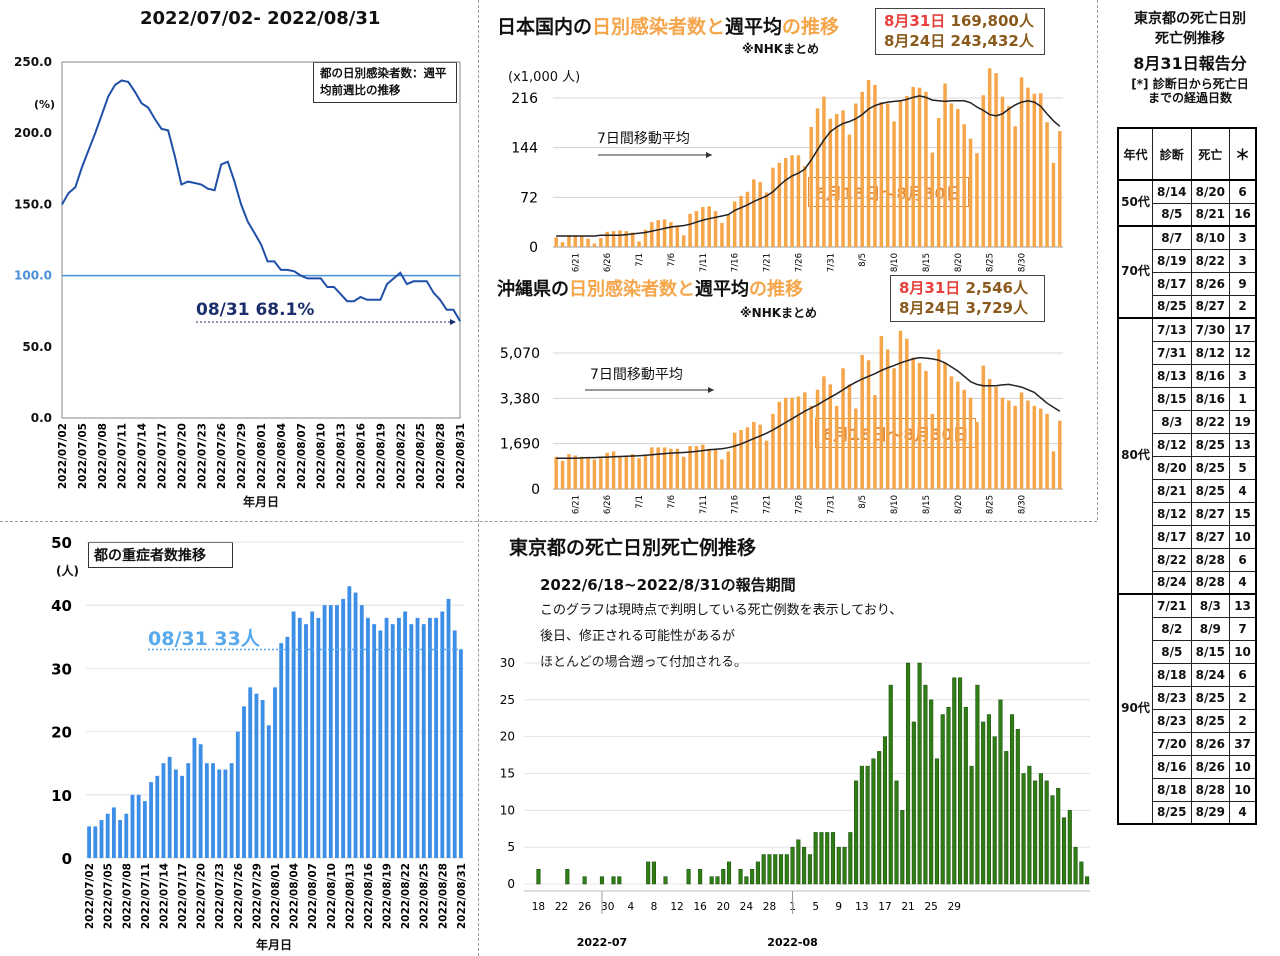 This screenshot has height=956, width=1280. Describe the element at coordinates (1210, 674) in the screenshot. I see `death-date-cell: 8/24` at that location.